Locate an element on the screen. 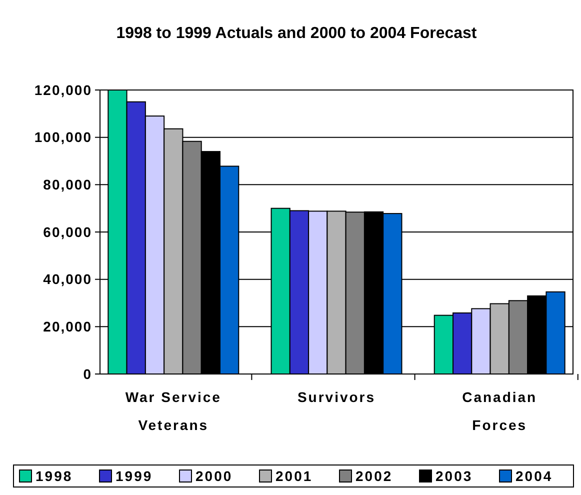 The height and width of the screenshot is (495, 581). legend-label: 2004 is located at coordinates (534, 476).